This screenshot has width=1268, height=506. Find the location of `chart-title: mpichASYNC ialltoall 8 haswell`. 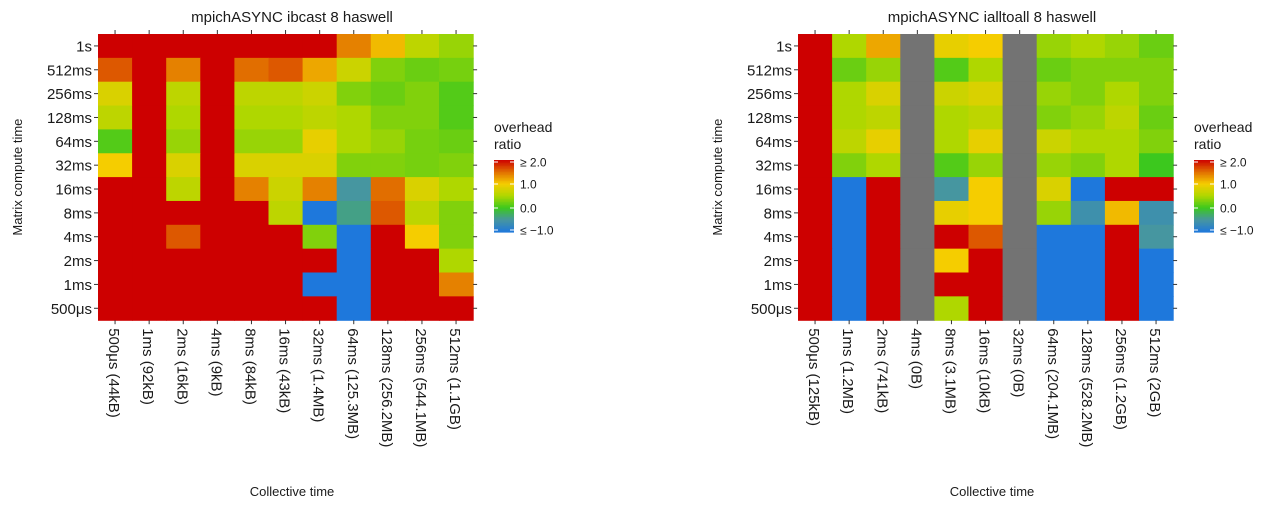

chart-title: mpichASYNC ialltoall 8 haswell is located at coordinates (992, 17).